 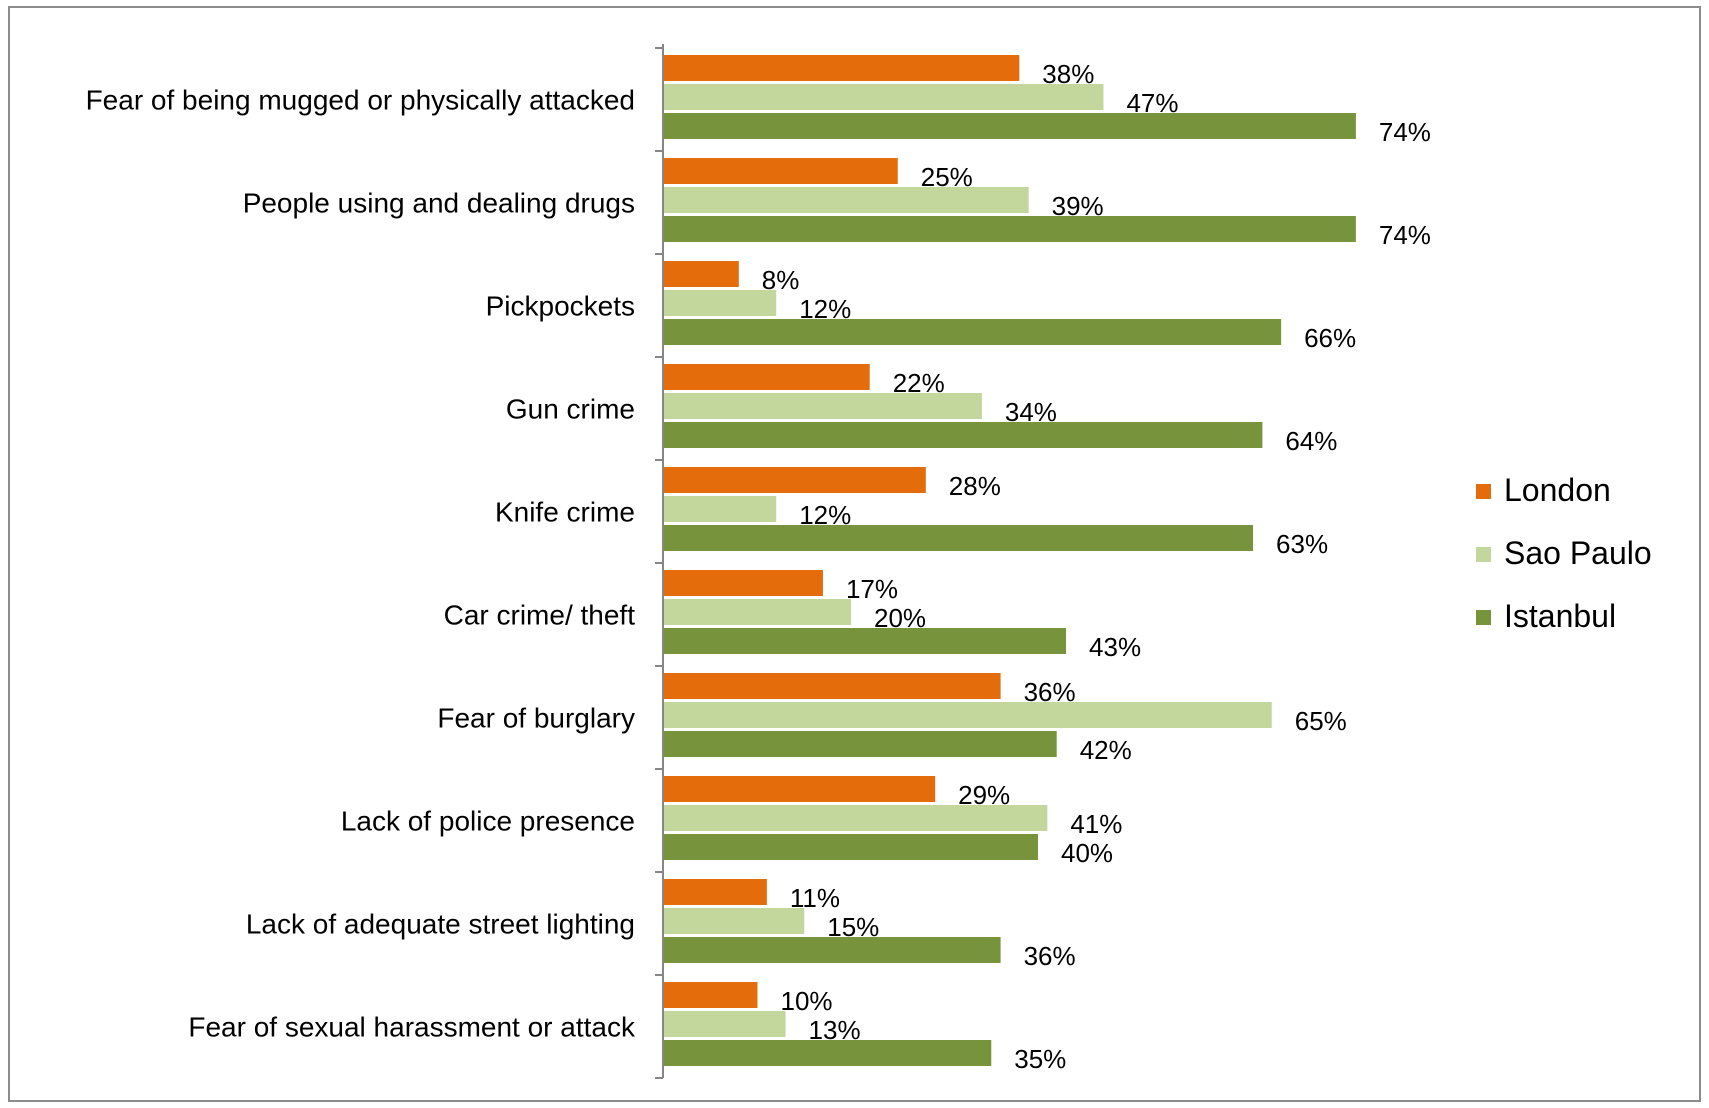 I want to click on data-label: 65%, so click(x=1321, y=721).